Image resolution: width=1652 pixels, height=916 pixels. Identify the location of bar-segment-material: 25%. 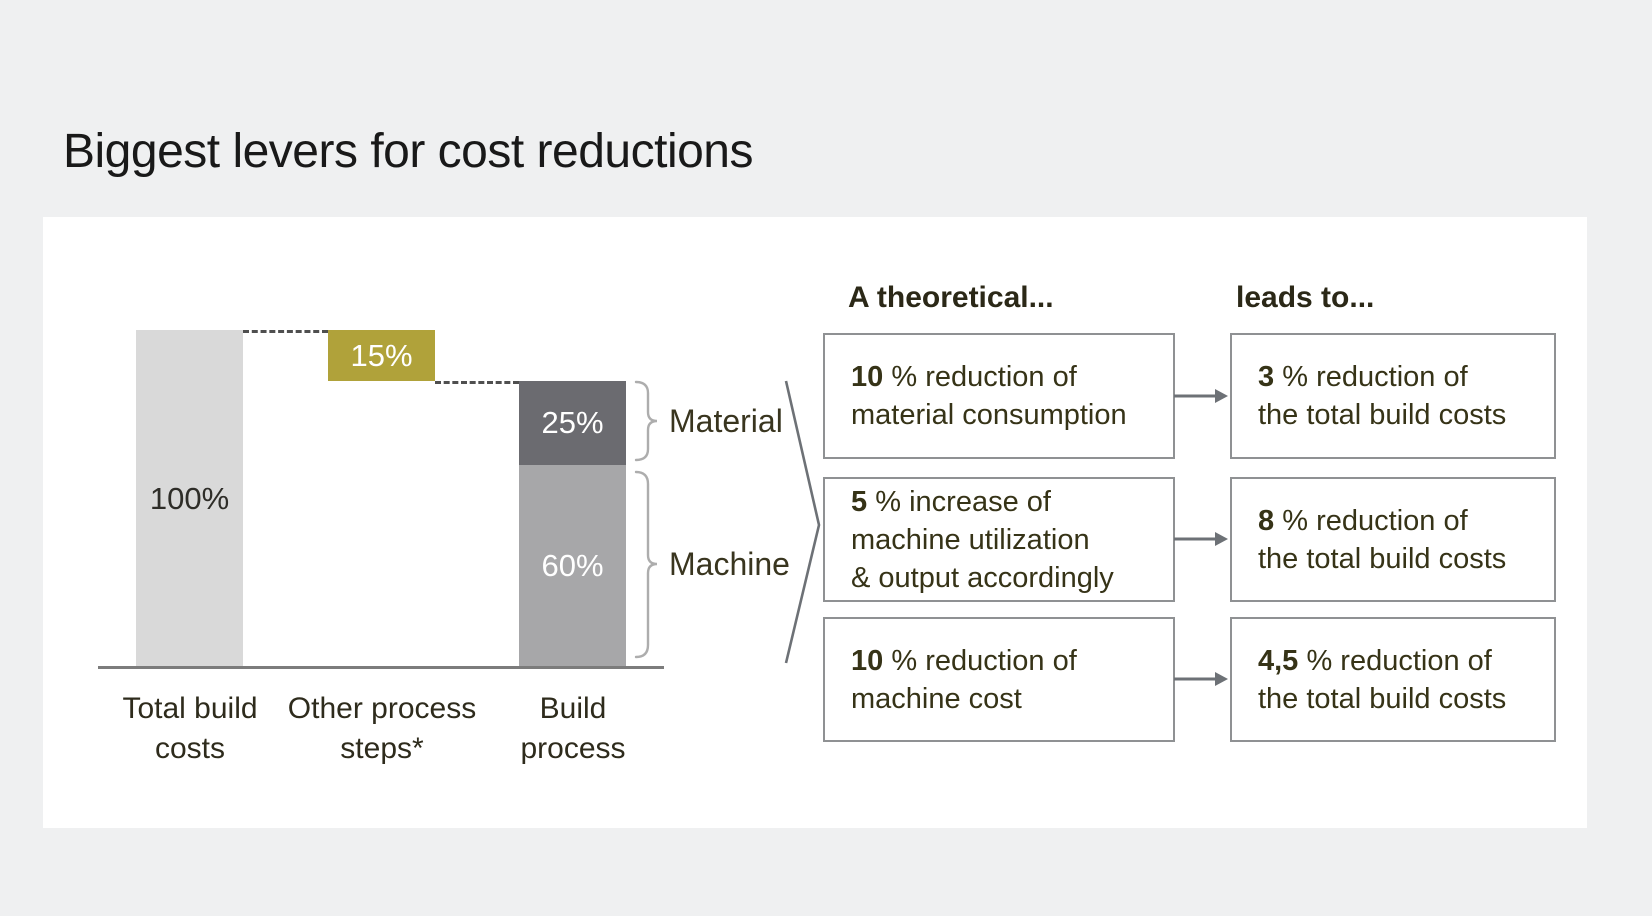
(572, 423).